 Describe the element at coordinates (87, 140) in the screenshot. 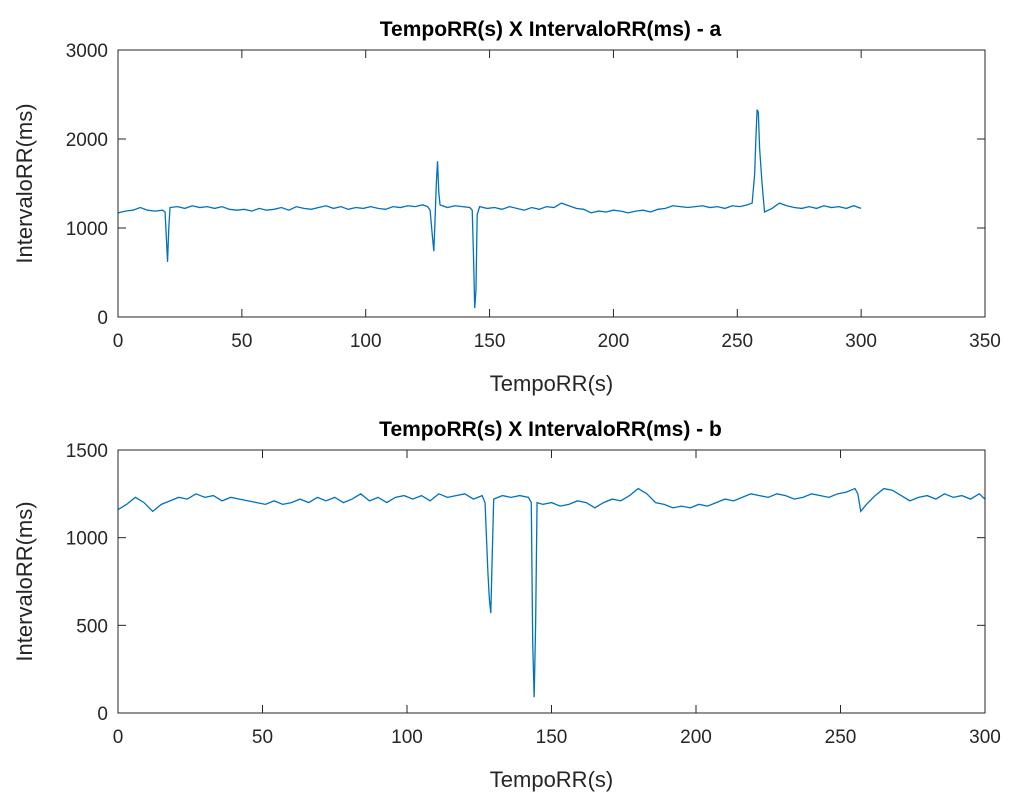

I see `y-tick-label: 2000` at that location.